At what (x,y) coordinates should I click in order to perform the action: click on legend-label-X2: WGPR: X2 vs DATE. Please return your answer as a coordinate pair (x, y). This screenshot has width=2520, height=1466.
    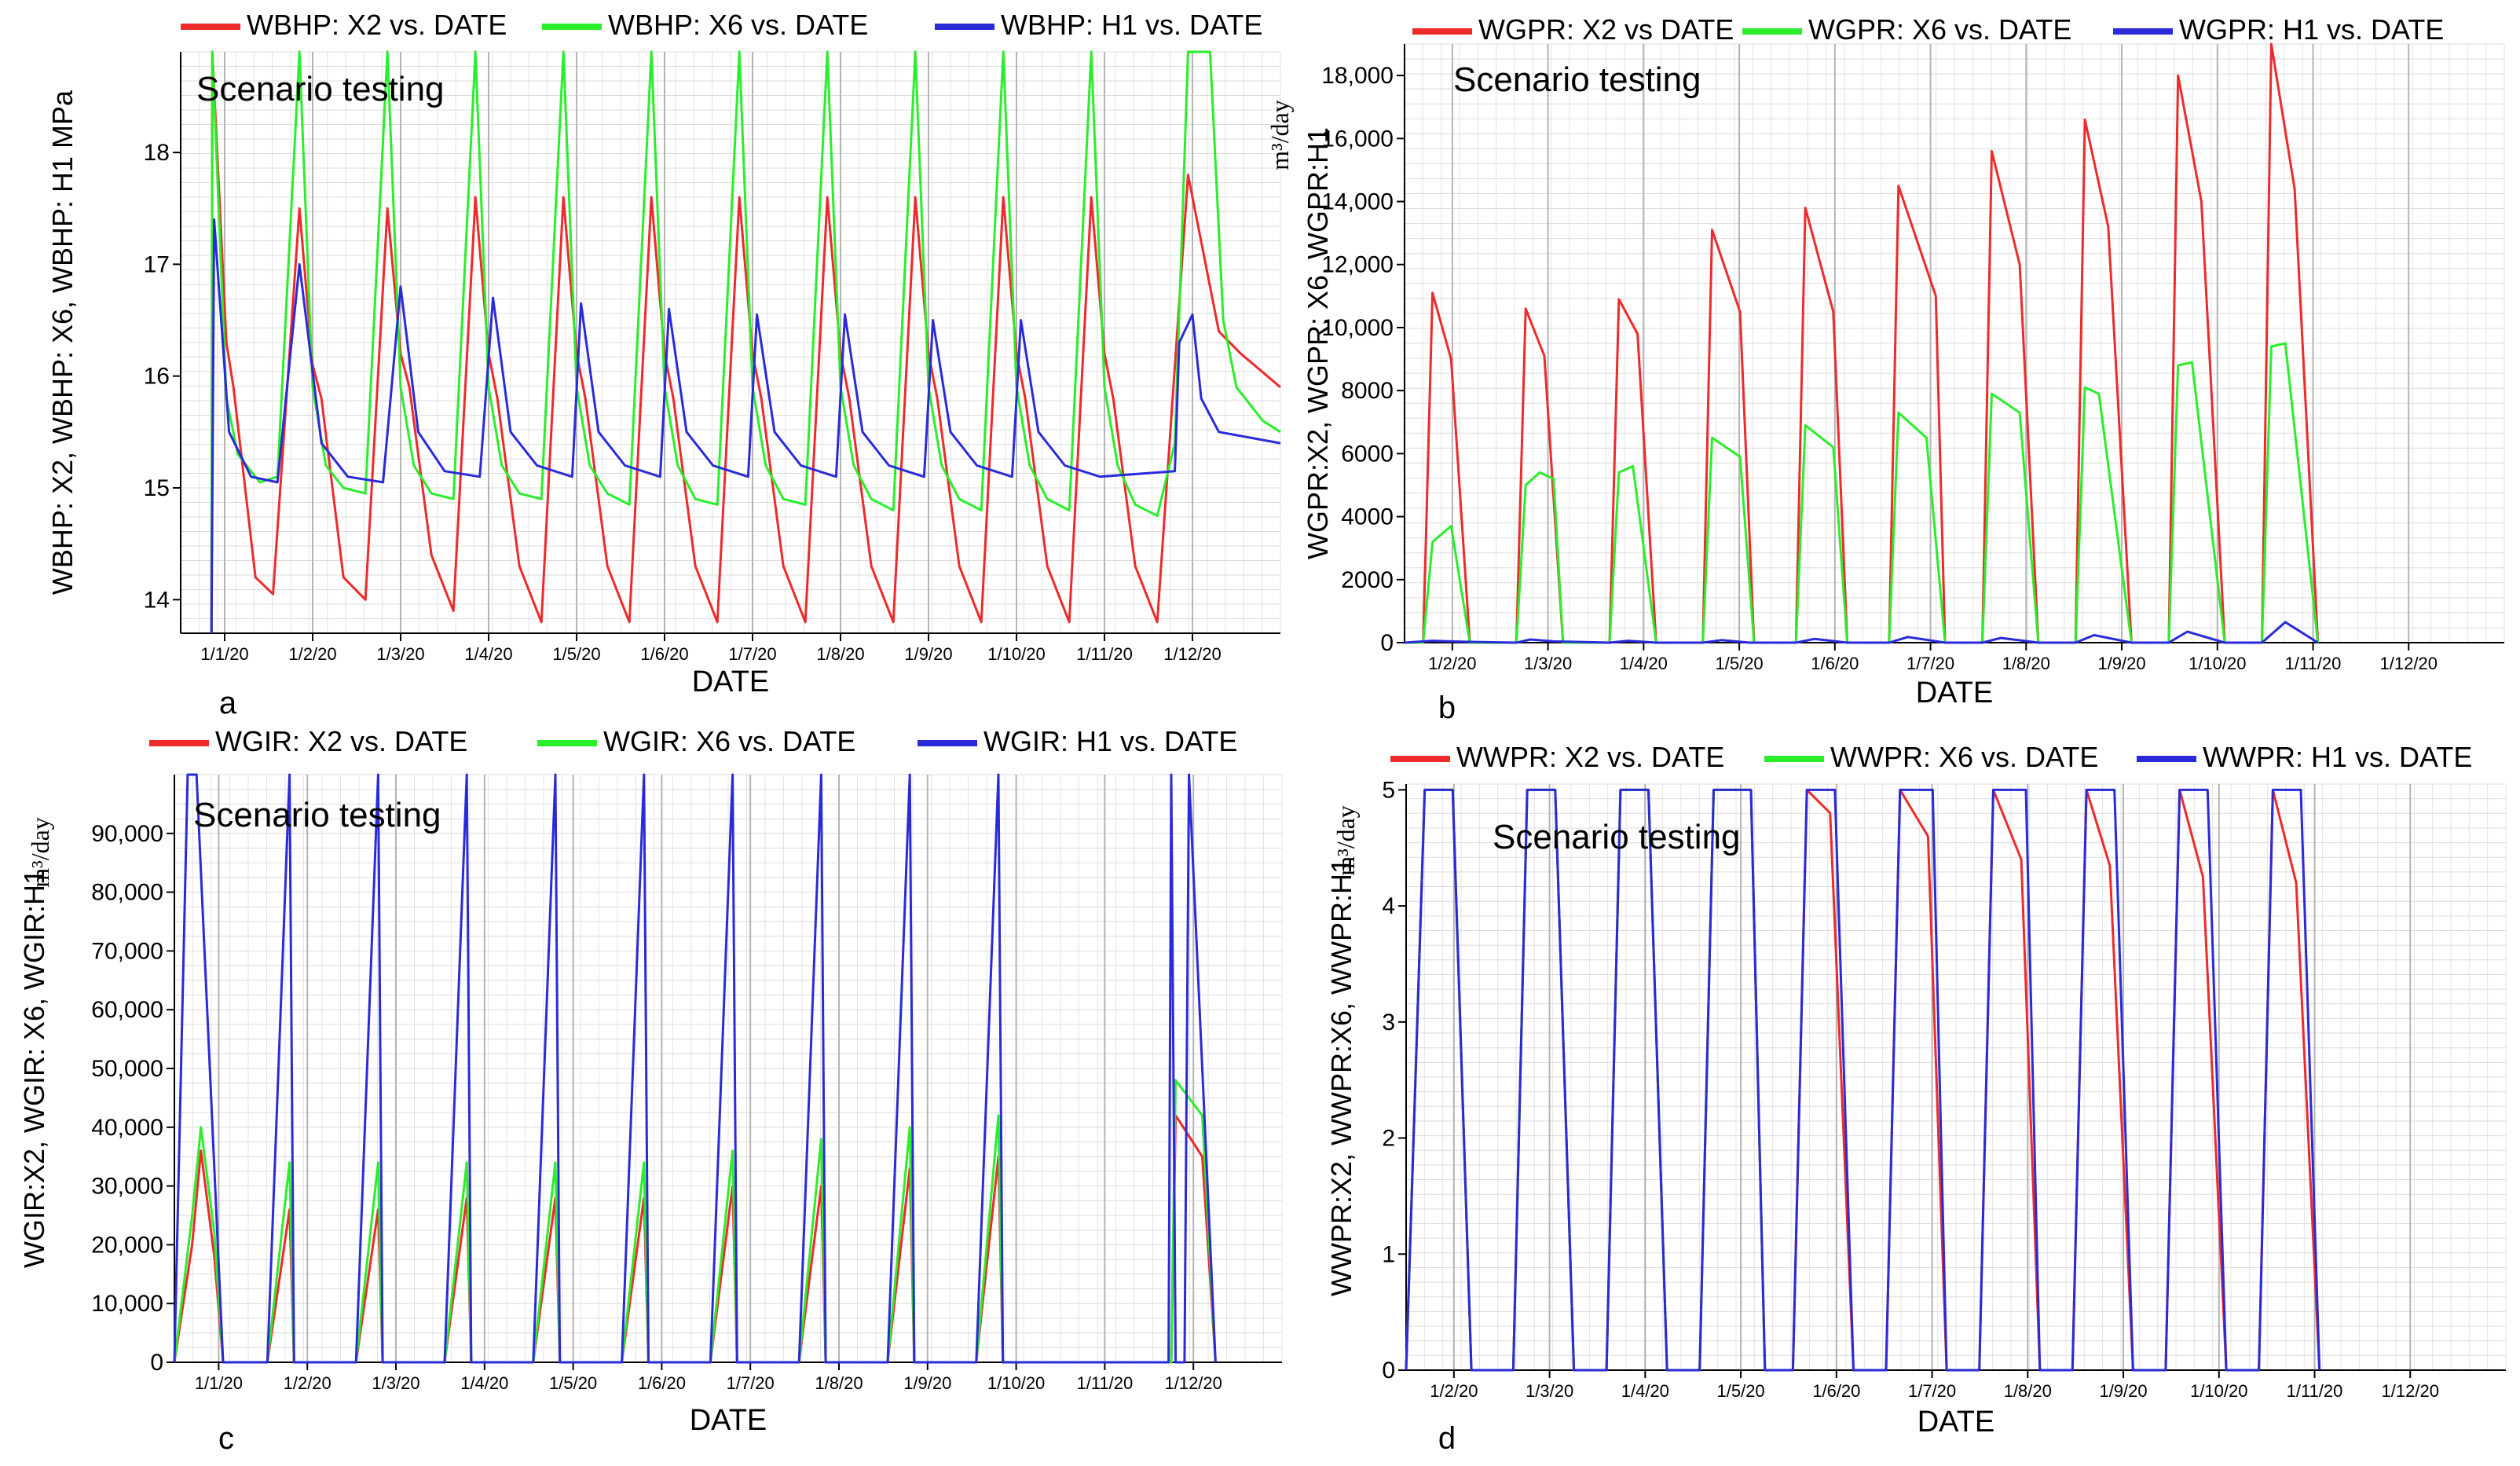
    Looking at the image, I should click on (1606, 29).